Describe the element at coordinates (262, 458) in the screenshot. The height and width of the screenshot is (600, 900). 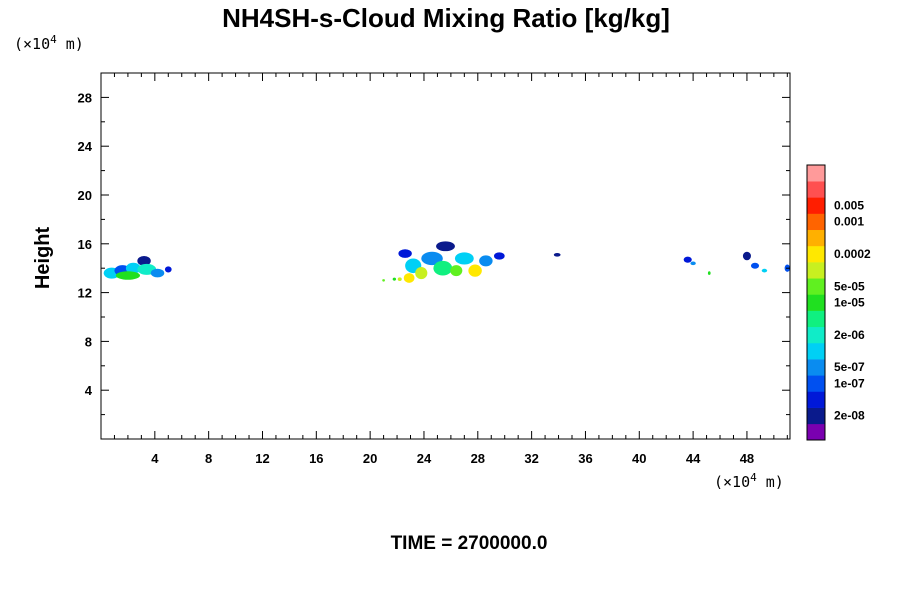
I see `x-tick-label: 12` at that location.